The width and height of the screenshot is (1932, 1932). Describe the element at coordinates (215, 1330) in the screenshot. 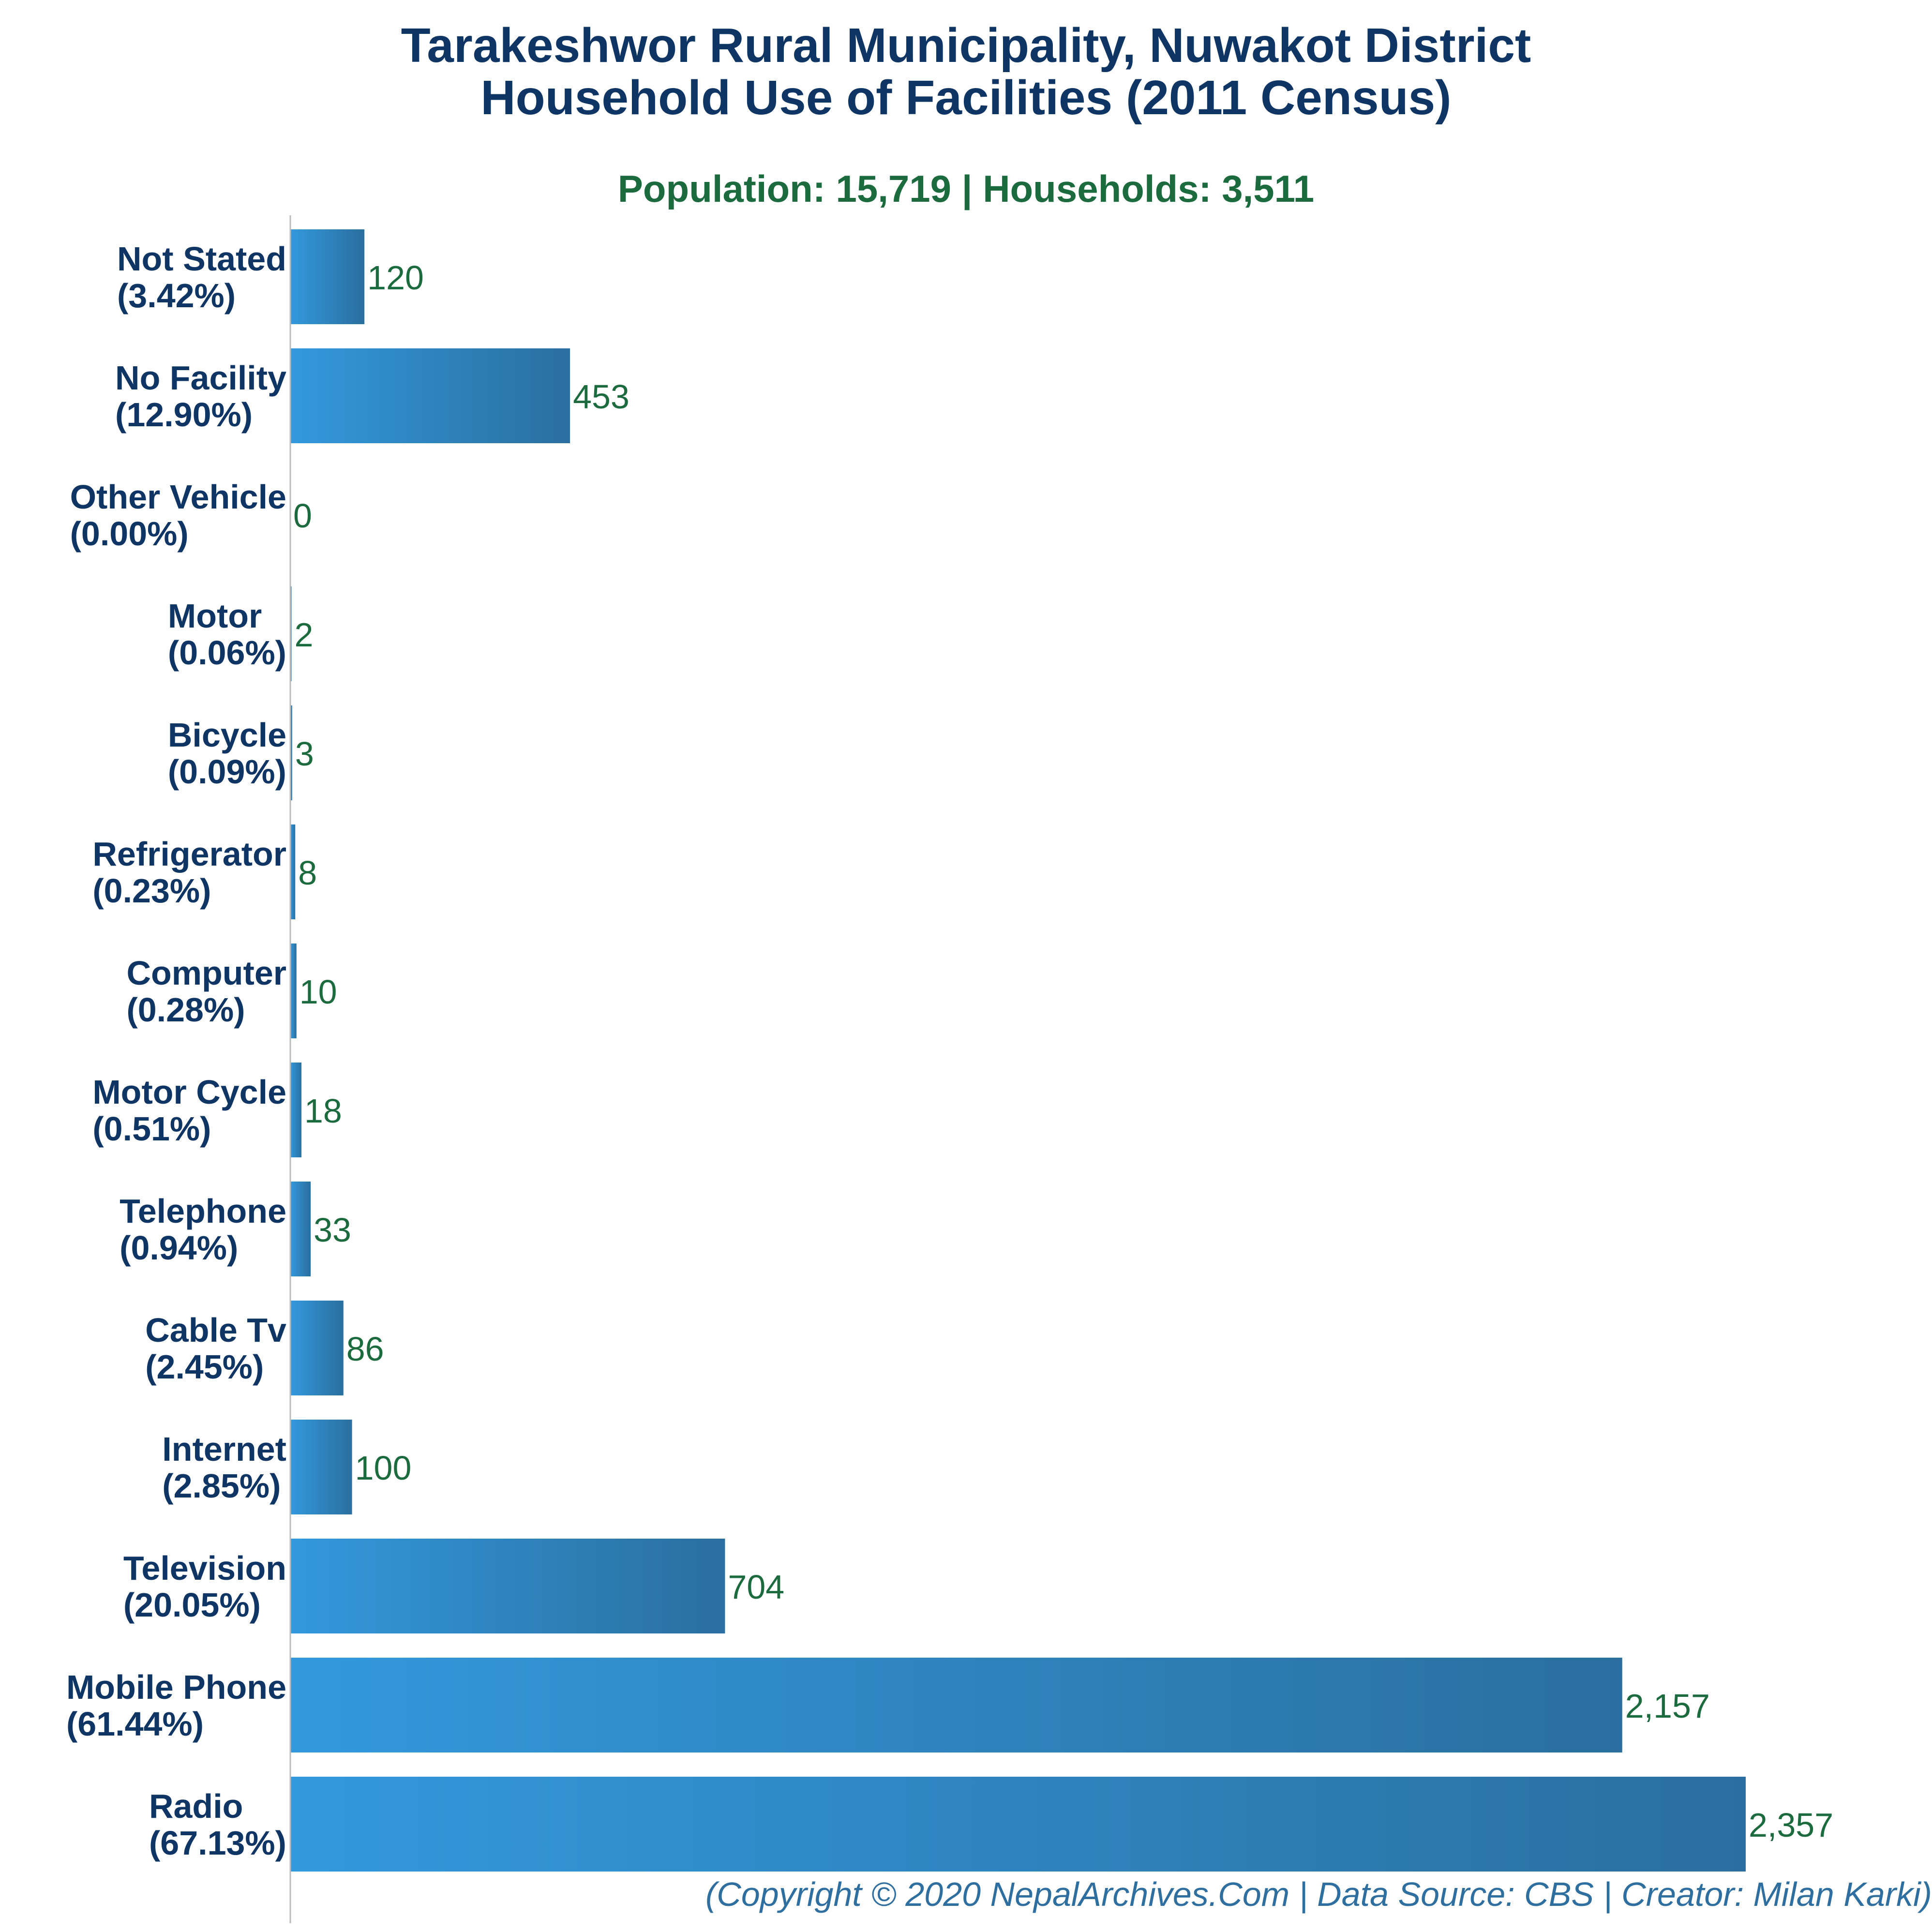

I see `category-label-cable-tv: Cable Tv` at that location.